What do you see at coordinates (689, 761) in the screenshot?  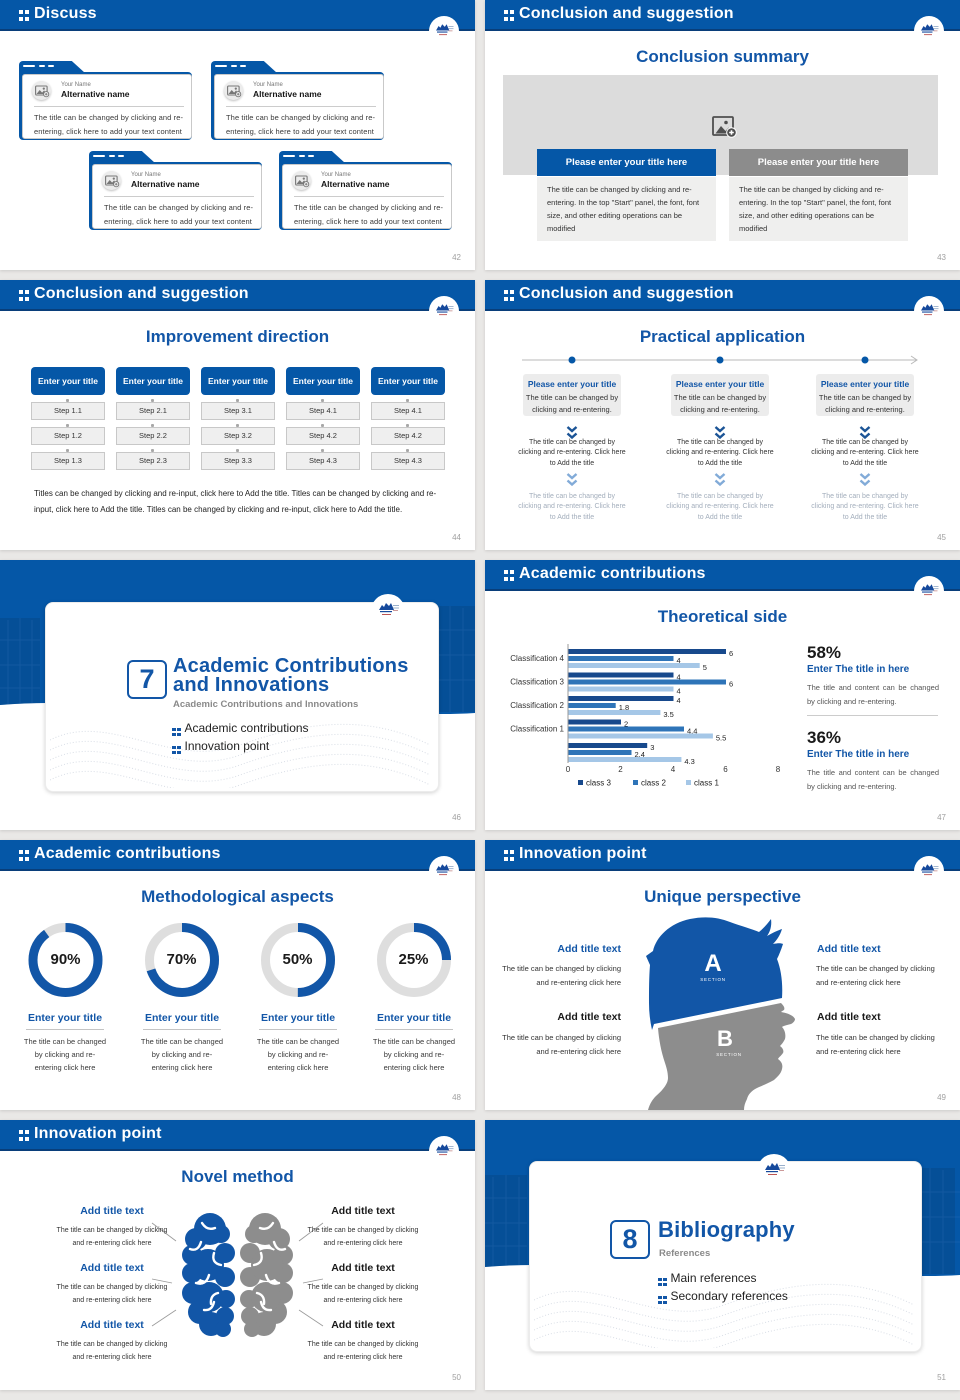 I see `svg-text: 4.3` at bounding box center [689, 761].